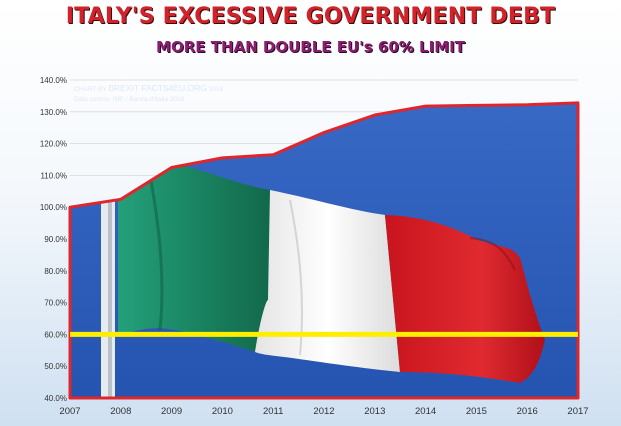 The image size is (621, 426). Describe the element at coordinates (90, 89) in the screenshot. I see `chart-credit-prefix: CHART BY` at that location.